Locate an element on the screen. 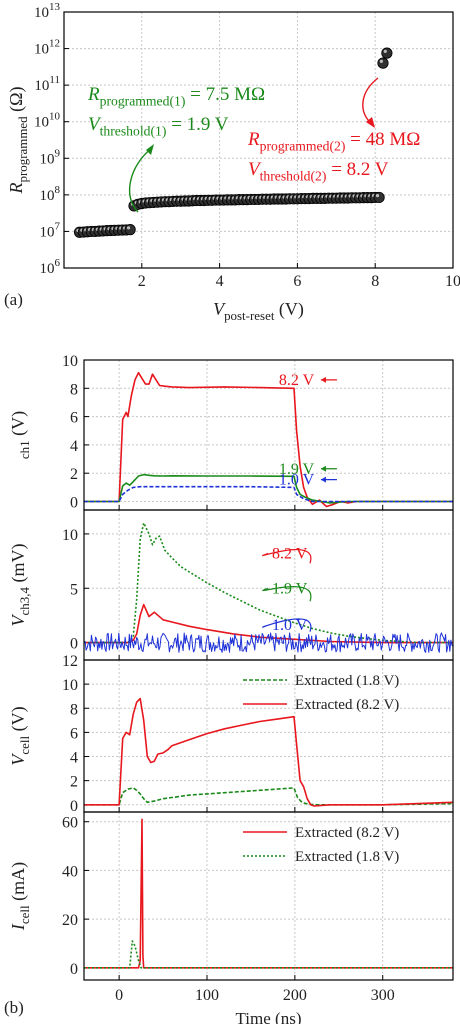 The width and height of the screenshot is (460, 1024). x-tick-label: 200 is located at coordinates (295, 995).